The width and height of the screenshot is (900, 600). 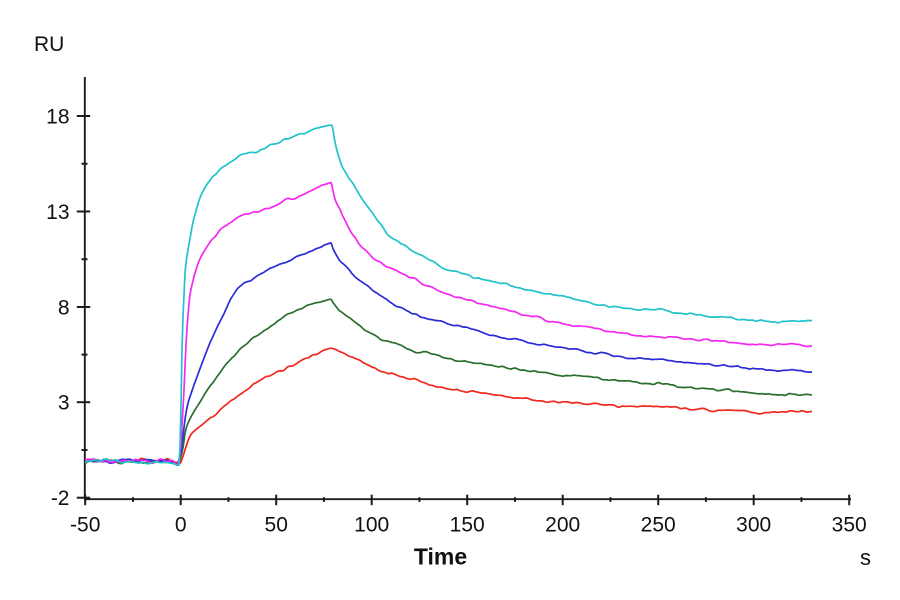 What do you see at coordinates (57, 116) in the screenshot?
I see `svg-text: 18` at bounding box center [57, 116].